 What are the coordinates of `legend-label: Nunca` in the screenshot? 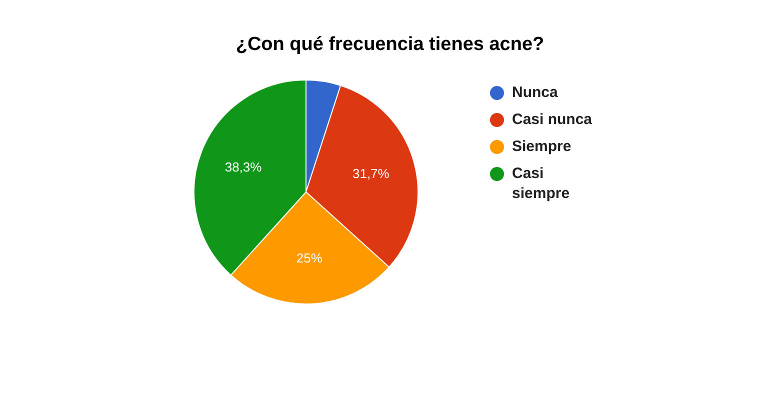 It's located at (535, 92).